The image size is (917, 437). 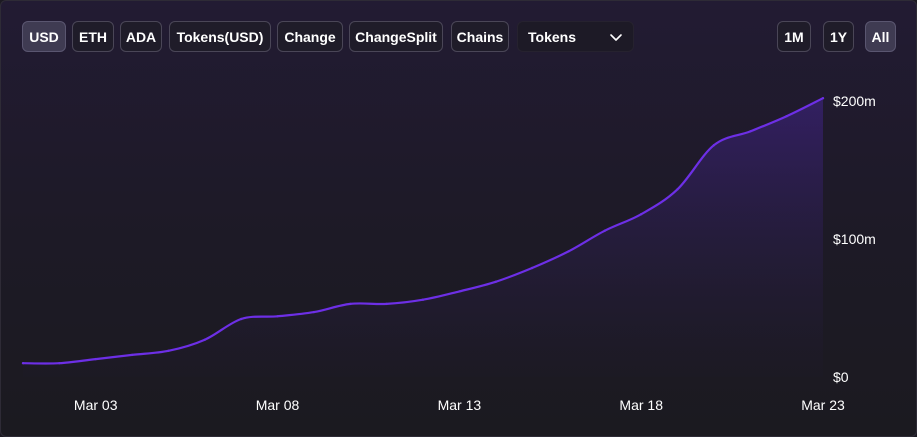 What do you see at coordinates (838, 36) in the screenshot?
I see `range-tab-1y: 1Y` at bounding box center [838, 36].